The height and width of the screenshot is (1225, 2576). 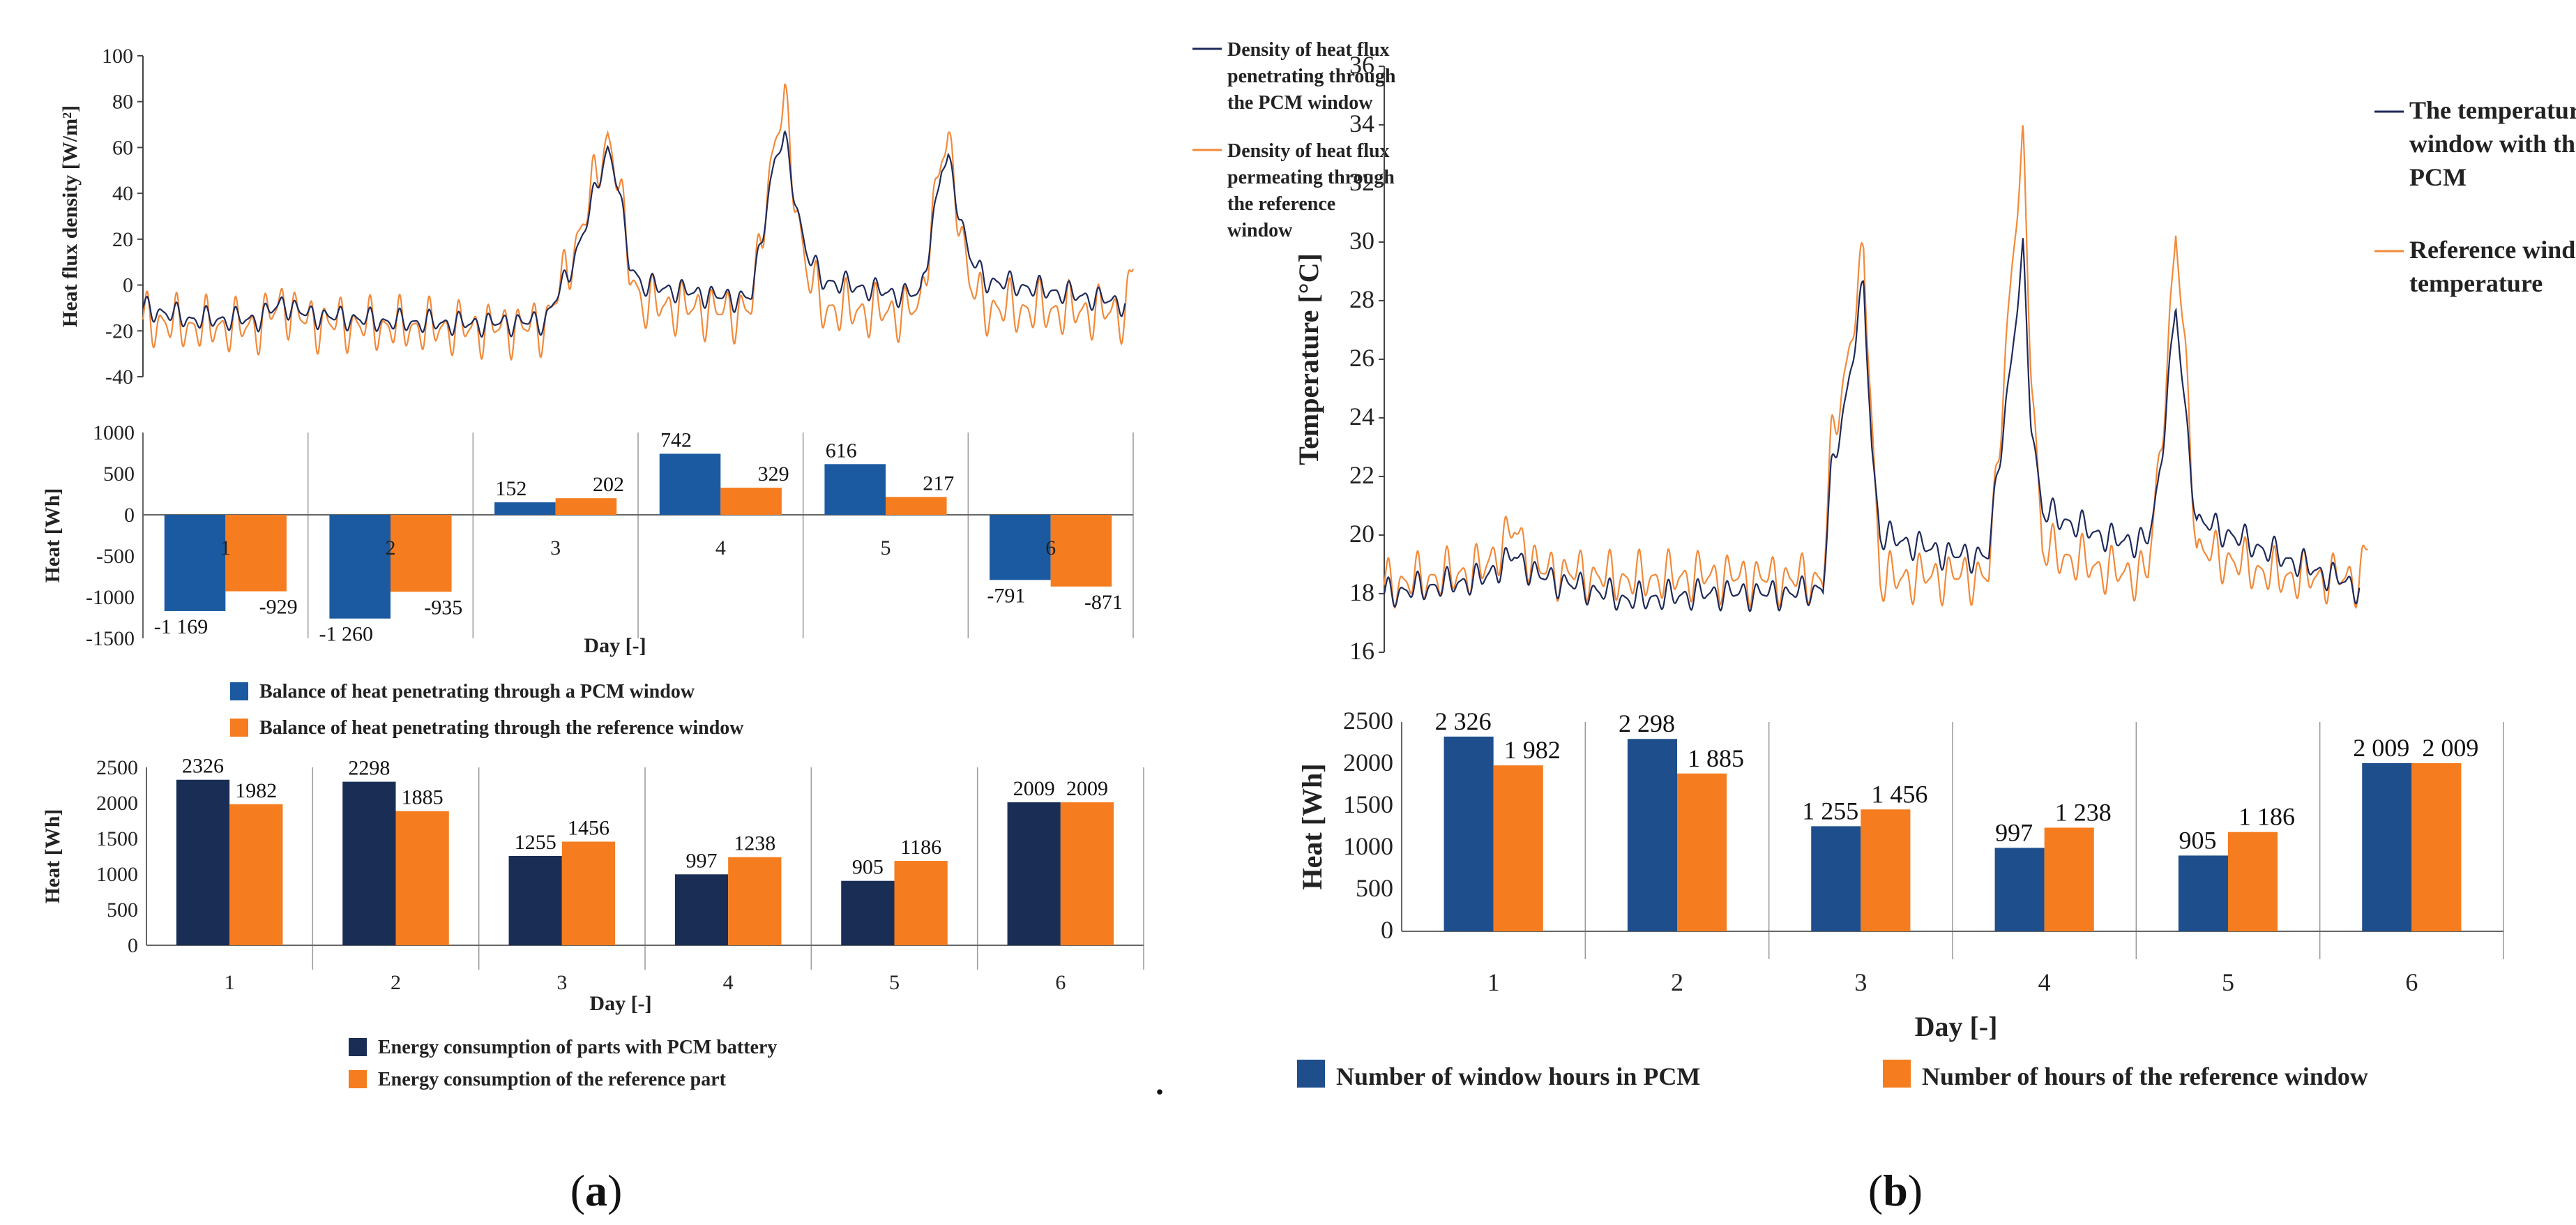 What do you see at coordinates (117, 839) in the screenshot?
I see `y-tick-label: 1500` at bounding box center [117, 839].